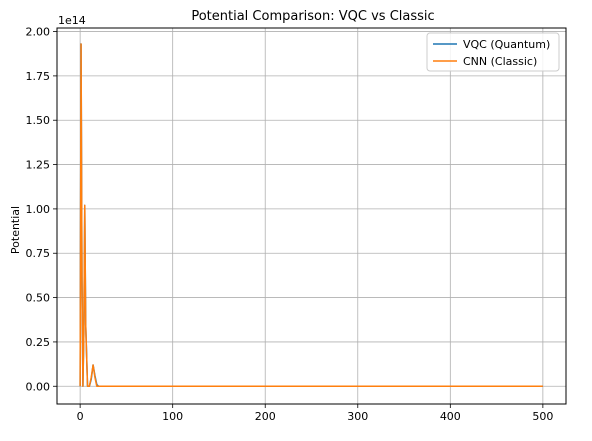 This screenshot has width=592, height=441. I want to click on legend-box, so click(493, 52).